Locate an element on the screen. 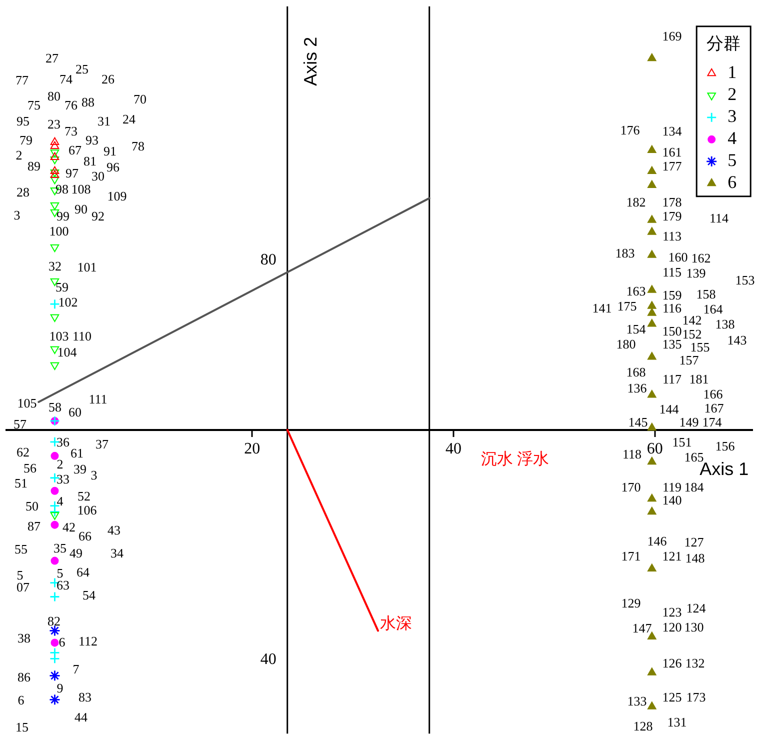  annotation: 60 is located at coordinates (75, 412).